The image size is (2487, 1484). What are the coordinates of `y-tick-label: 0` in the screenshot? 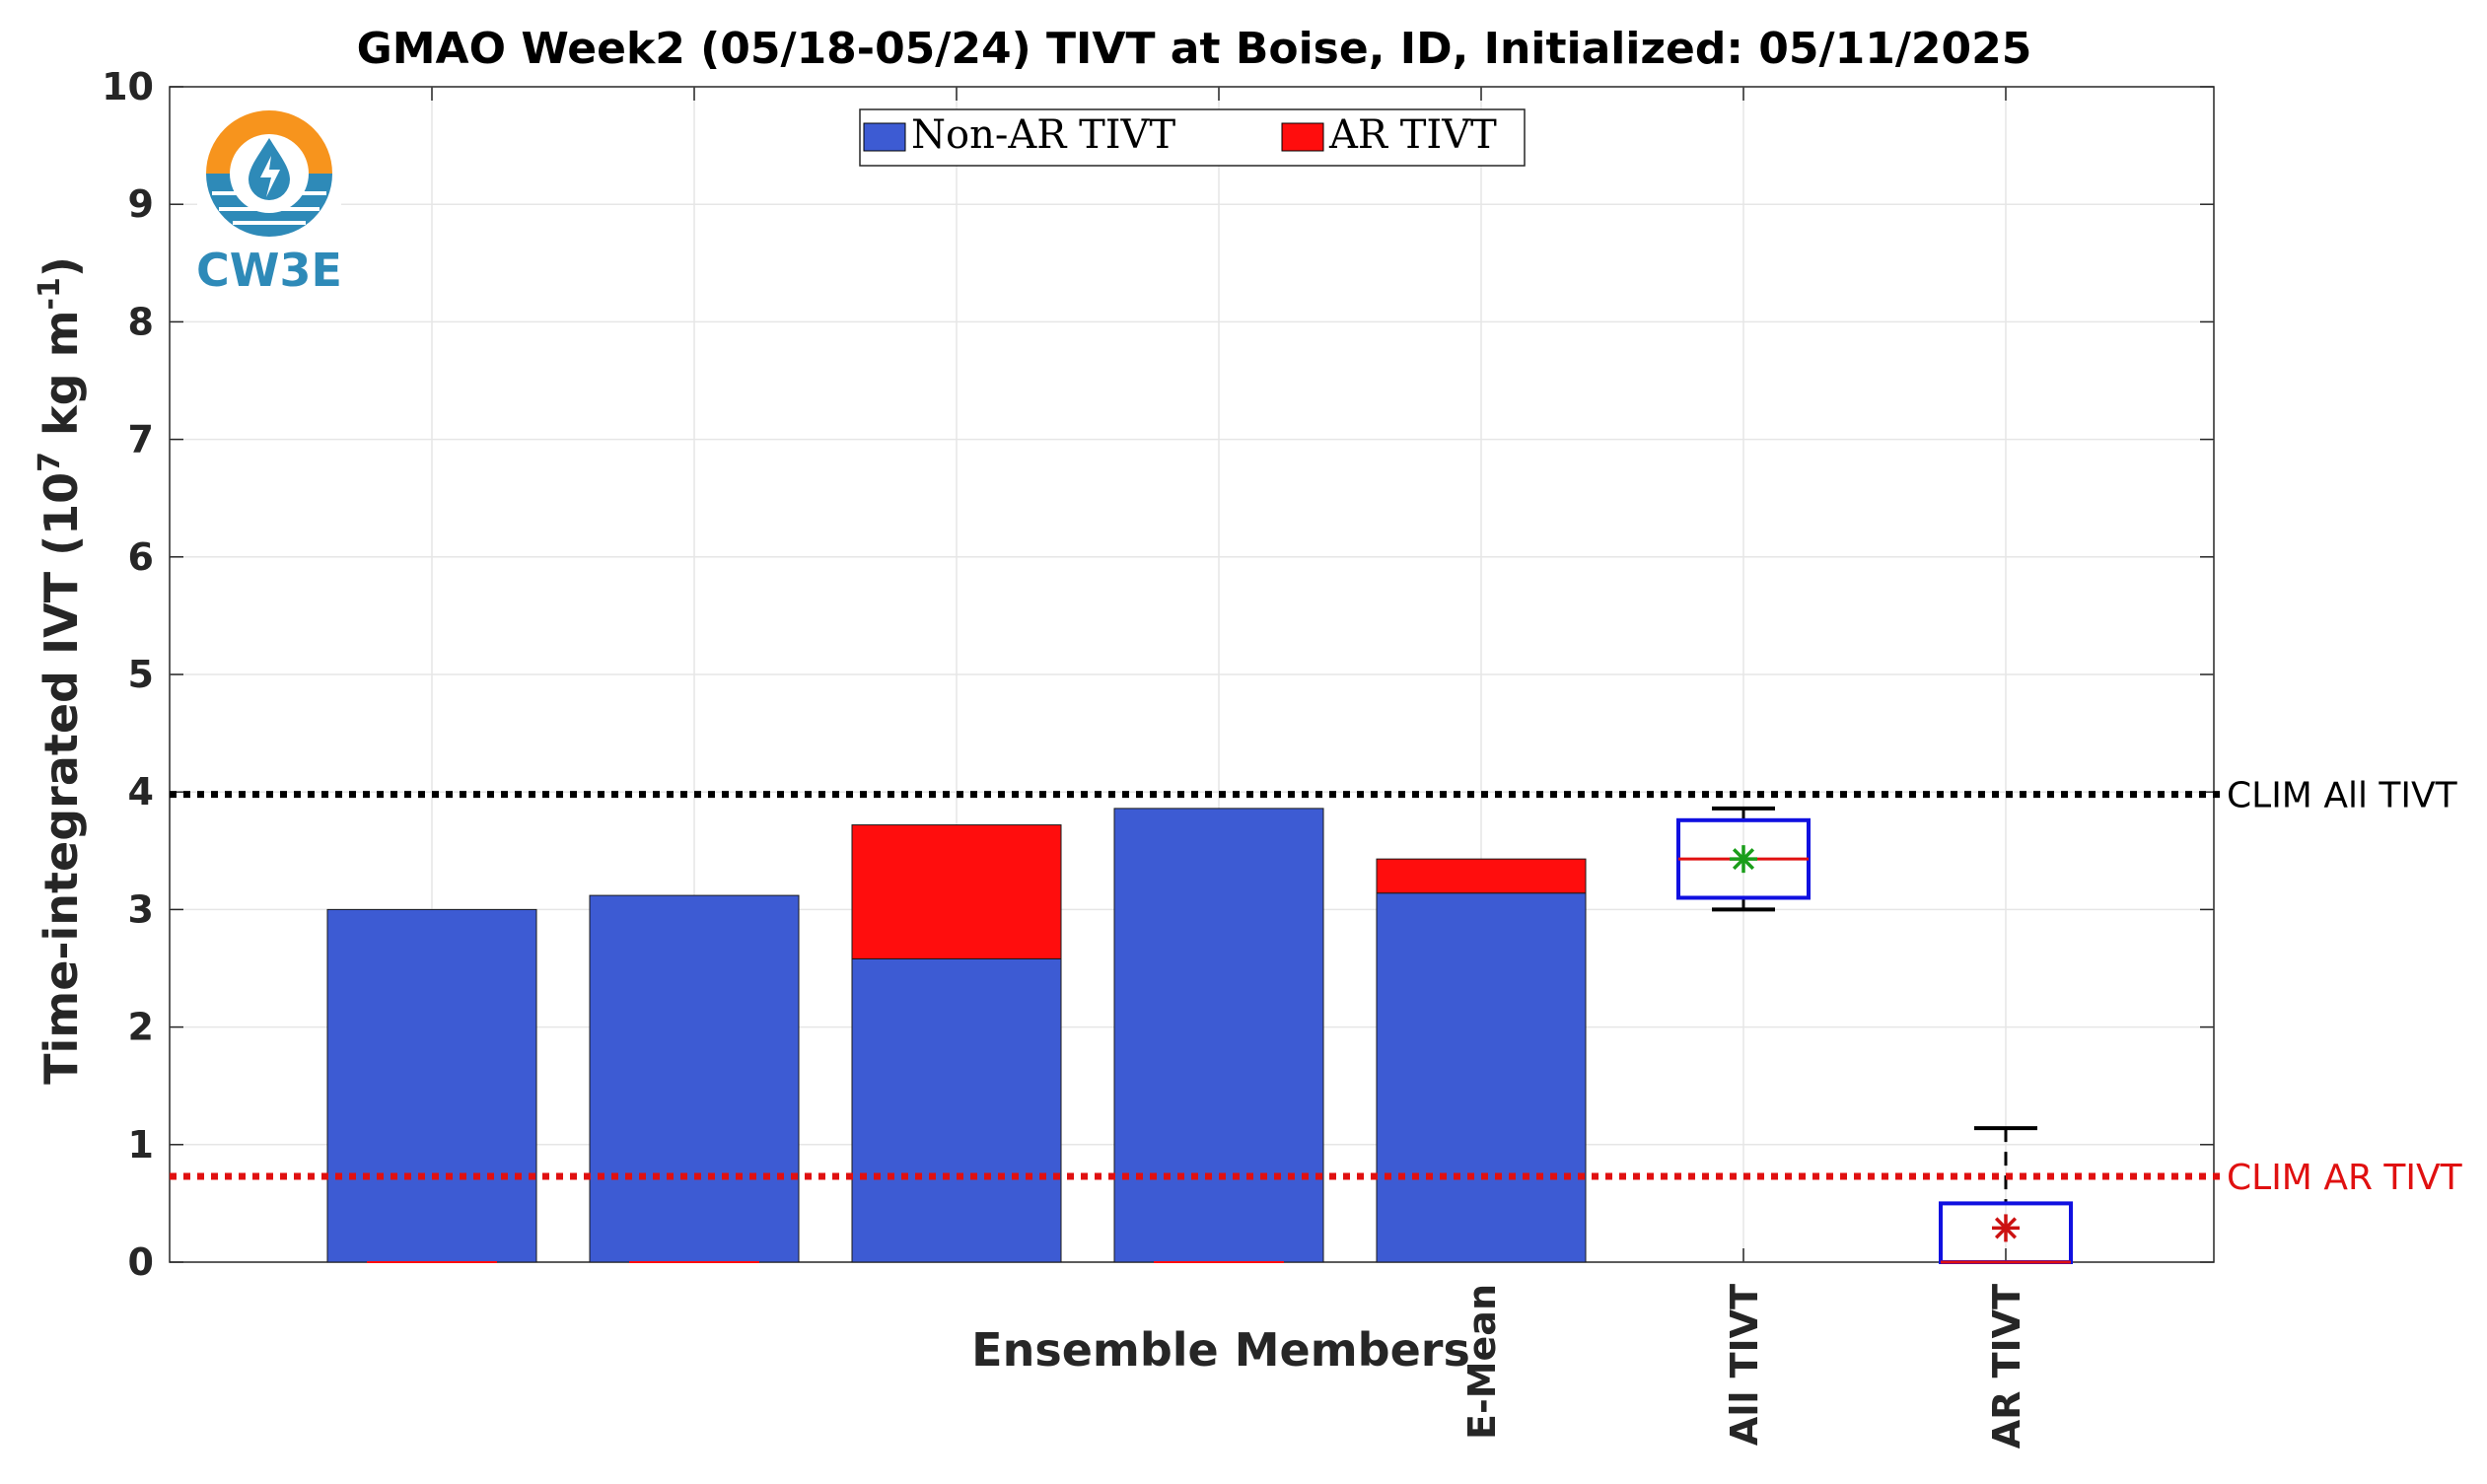 It's located at (141, 1262).